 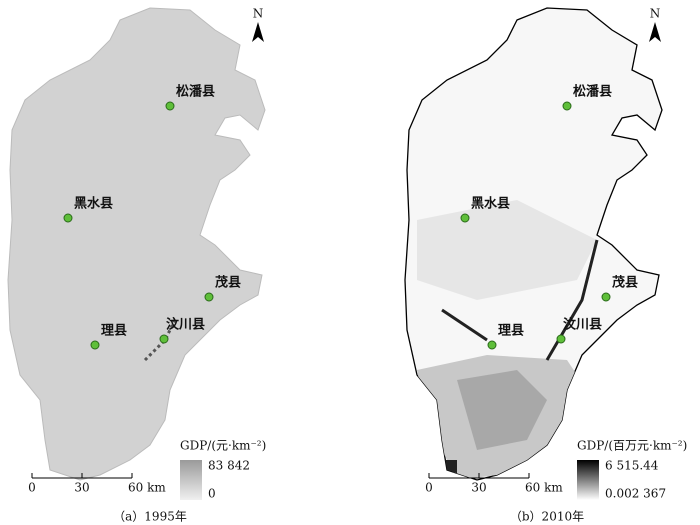 I want to click on caption: （a）1995年, so click(x=150, y=517).